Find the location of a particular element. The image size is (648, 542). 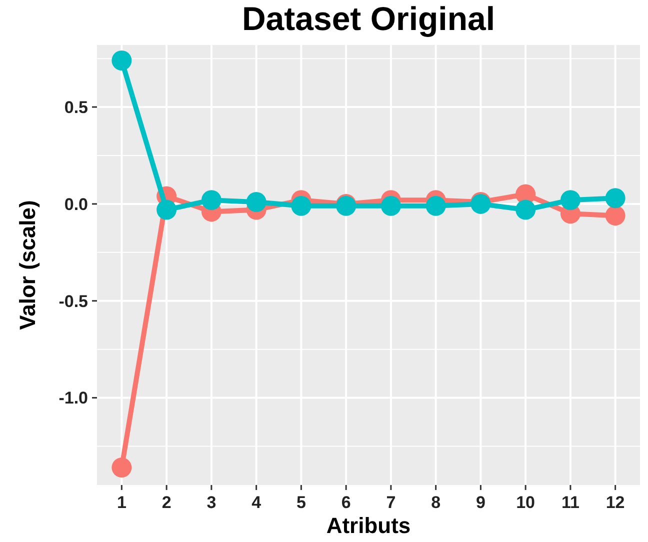

x-tick-label: 4 is located at coordinates (257, 502).